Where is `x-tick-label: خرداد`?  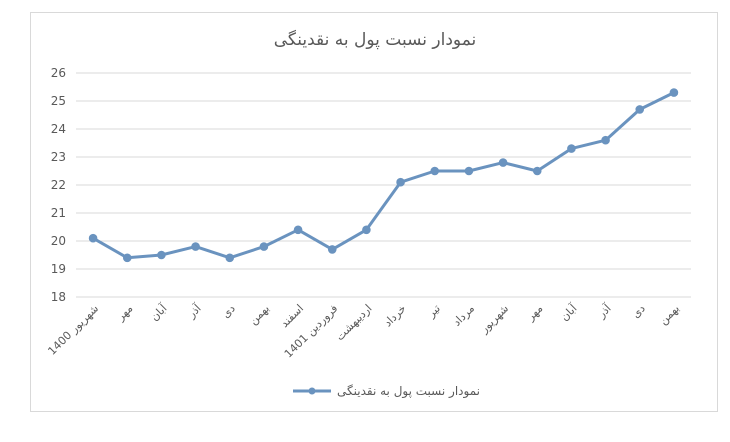 x-tick-label: خرداد is located at coordinates (394, 315).